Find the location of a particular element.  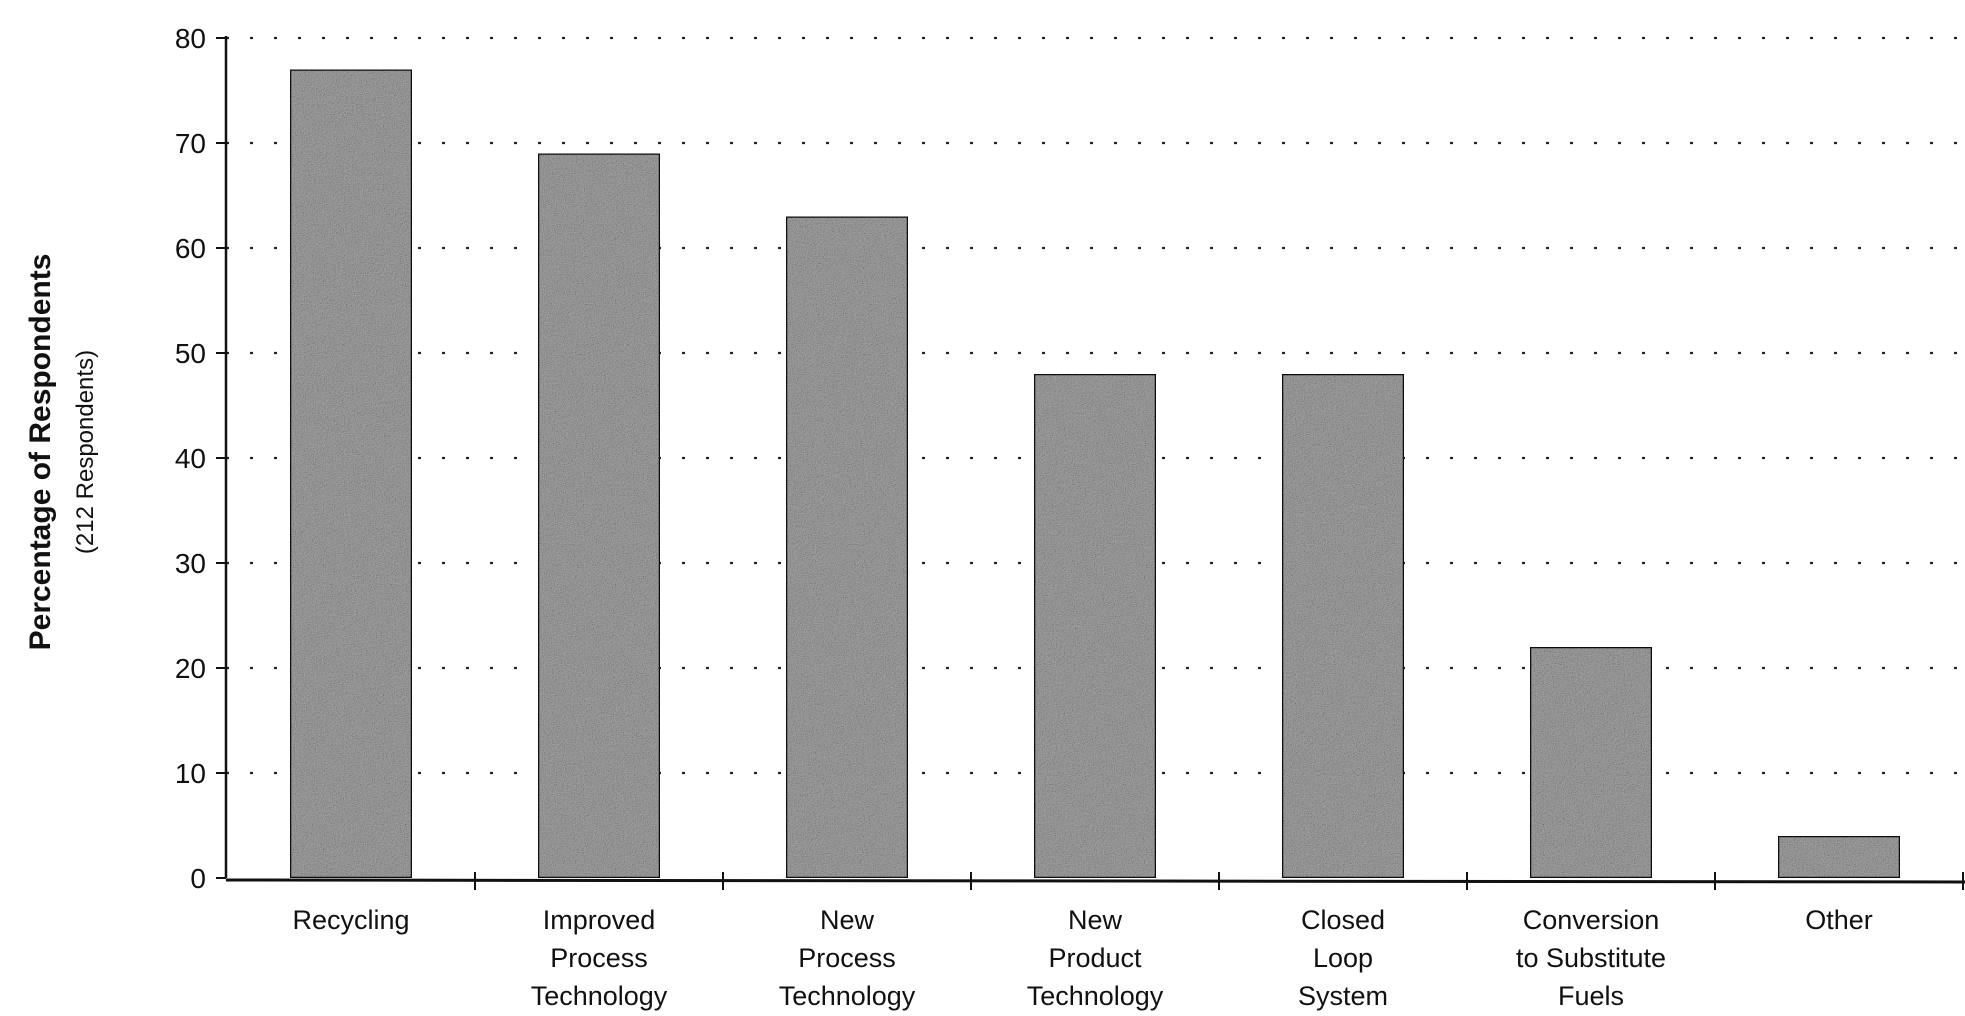

x-tick-label: New Process Technology is located at coordinates (847, 958).